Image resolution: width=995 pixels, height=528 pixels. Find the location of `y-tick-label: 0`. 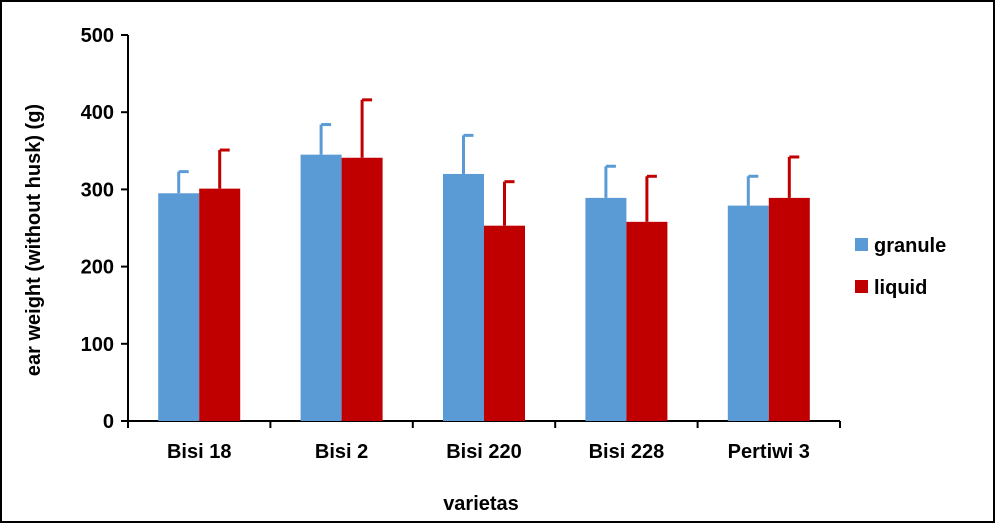

y-tick-label: 0 is located at coordinates (108, 422).